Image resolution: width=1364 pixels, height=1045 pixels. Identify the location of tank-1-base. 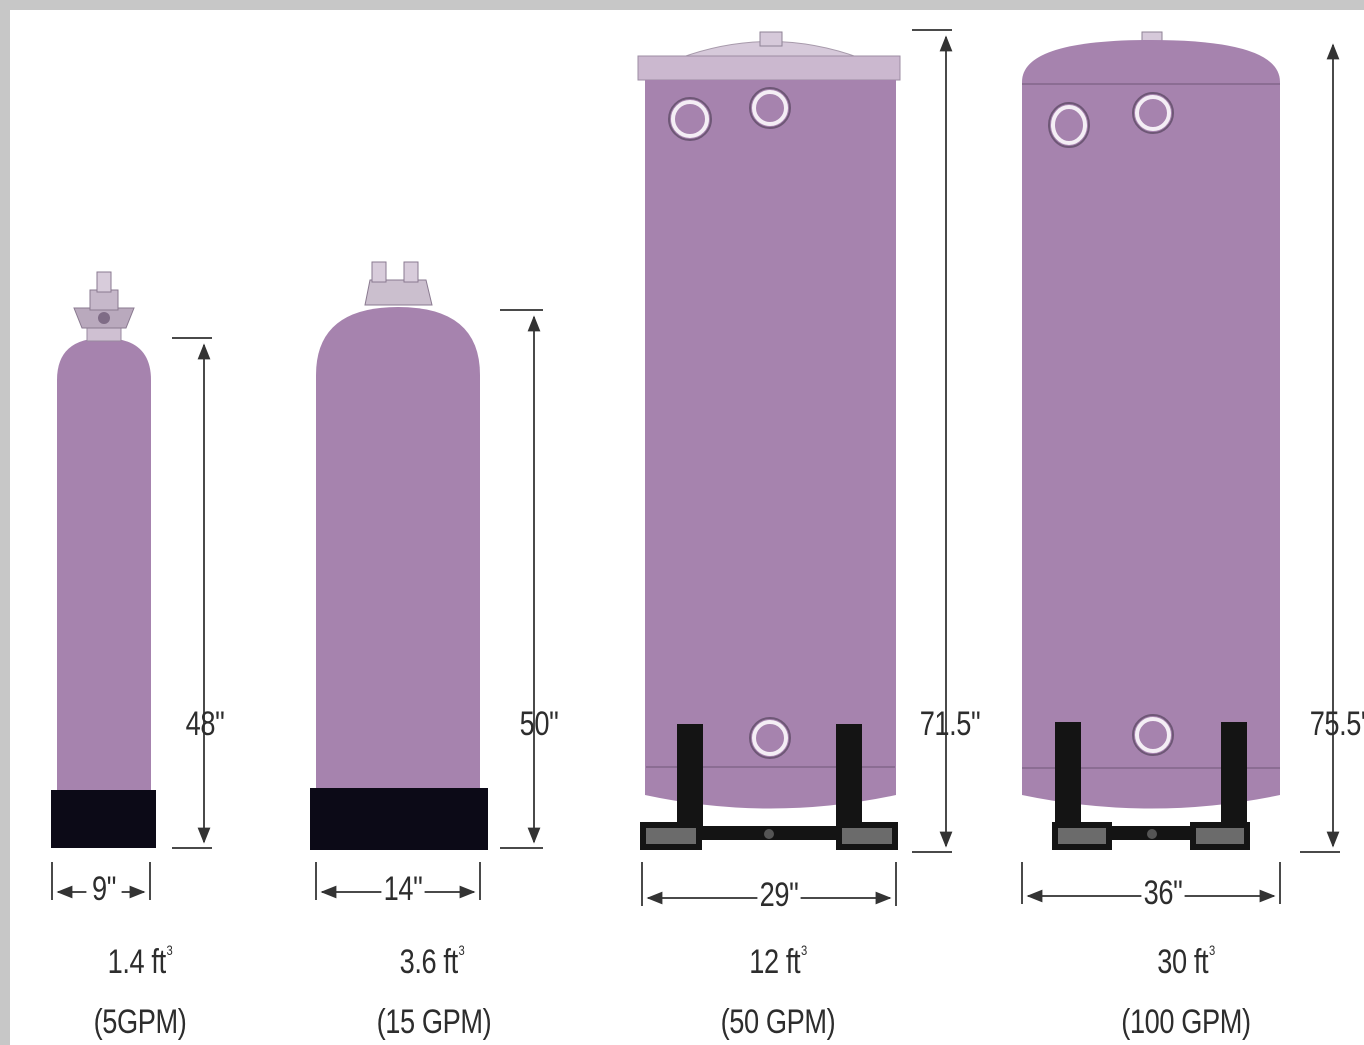
(103, 819).